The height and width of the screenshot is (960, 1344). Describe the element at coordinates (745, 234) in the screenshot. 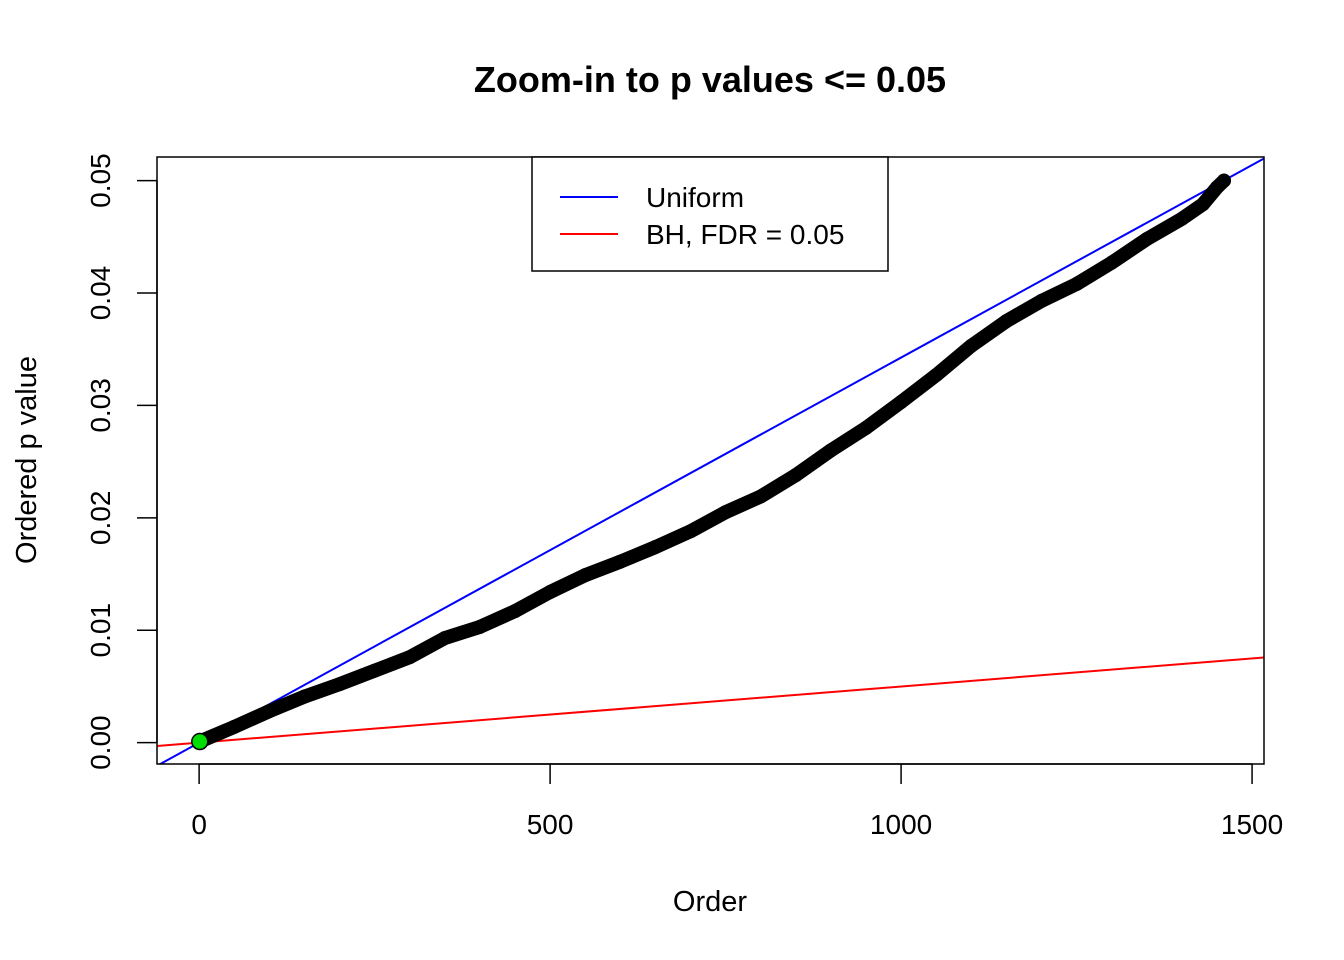

I see `legend-label-bh: BH, FDR = 0.05` at that location.